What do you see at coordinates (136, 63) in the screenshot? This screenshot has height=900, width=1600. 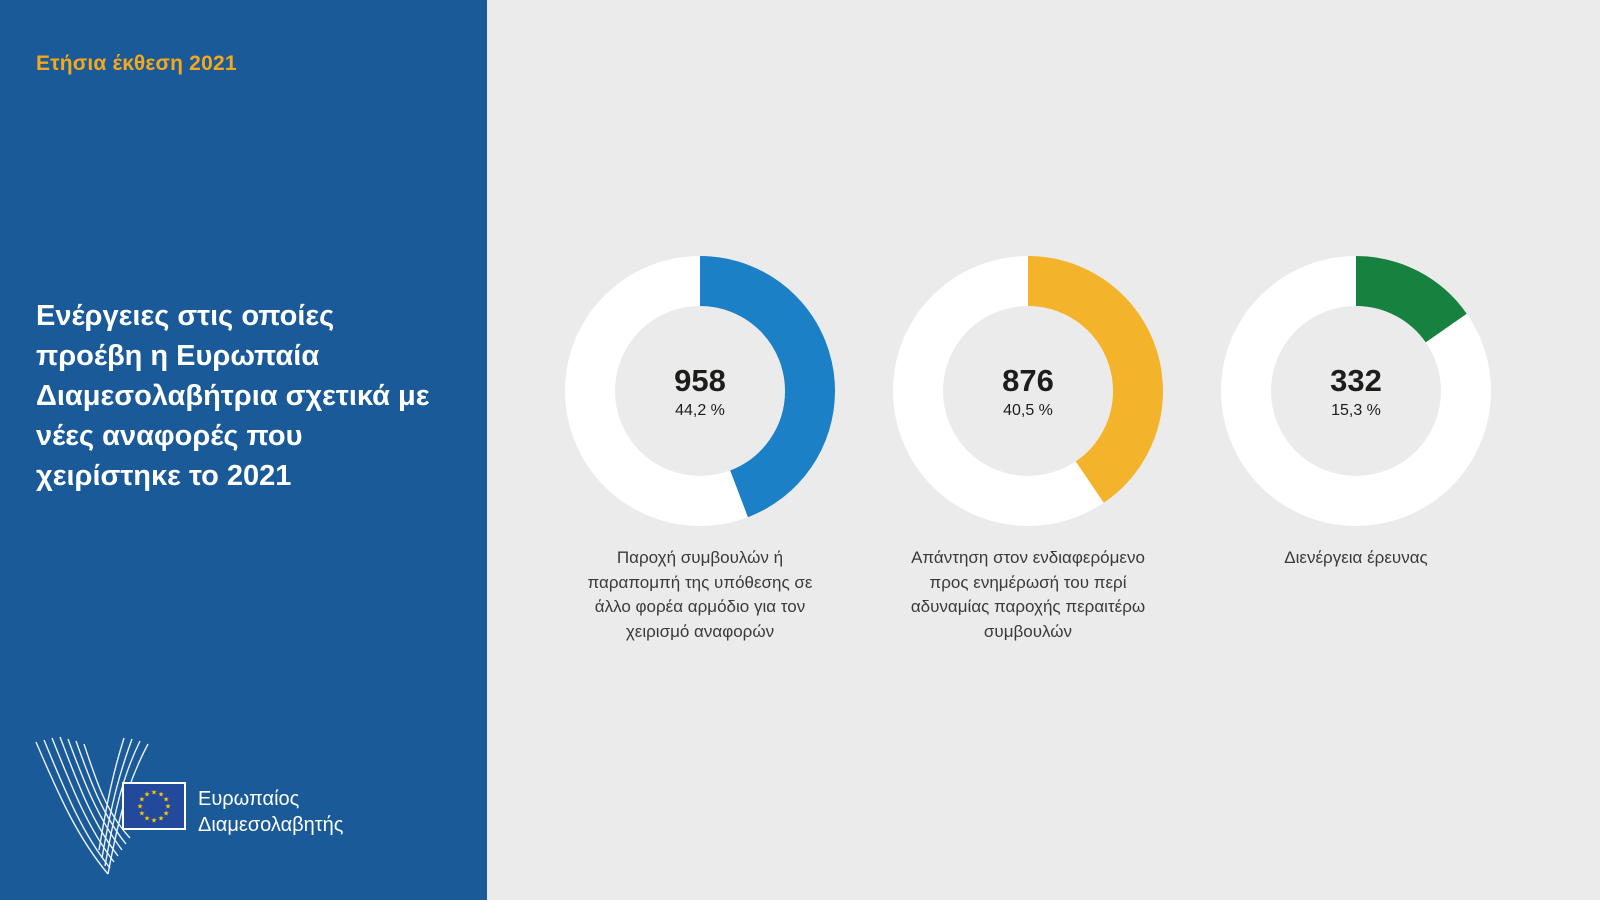 I see `report-year-label: Ετήσια έκθεση 2021` at bounding box center [136, 63].